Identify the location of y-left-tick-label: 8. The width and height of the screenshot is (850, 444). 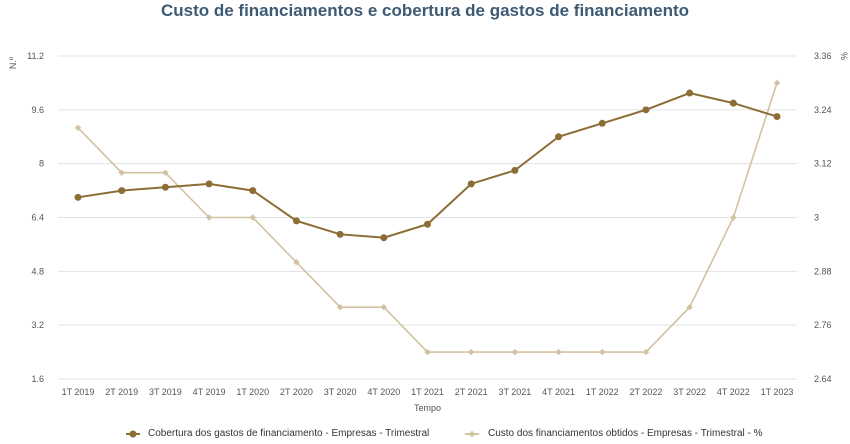
(41, 164).